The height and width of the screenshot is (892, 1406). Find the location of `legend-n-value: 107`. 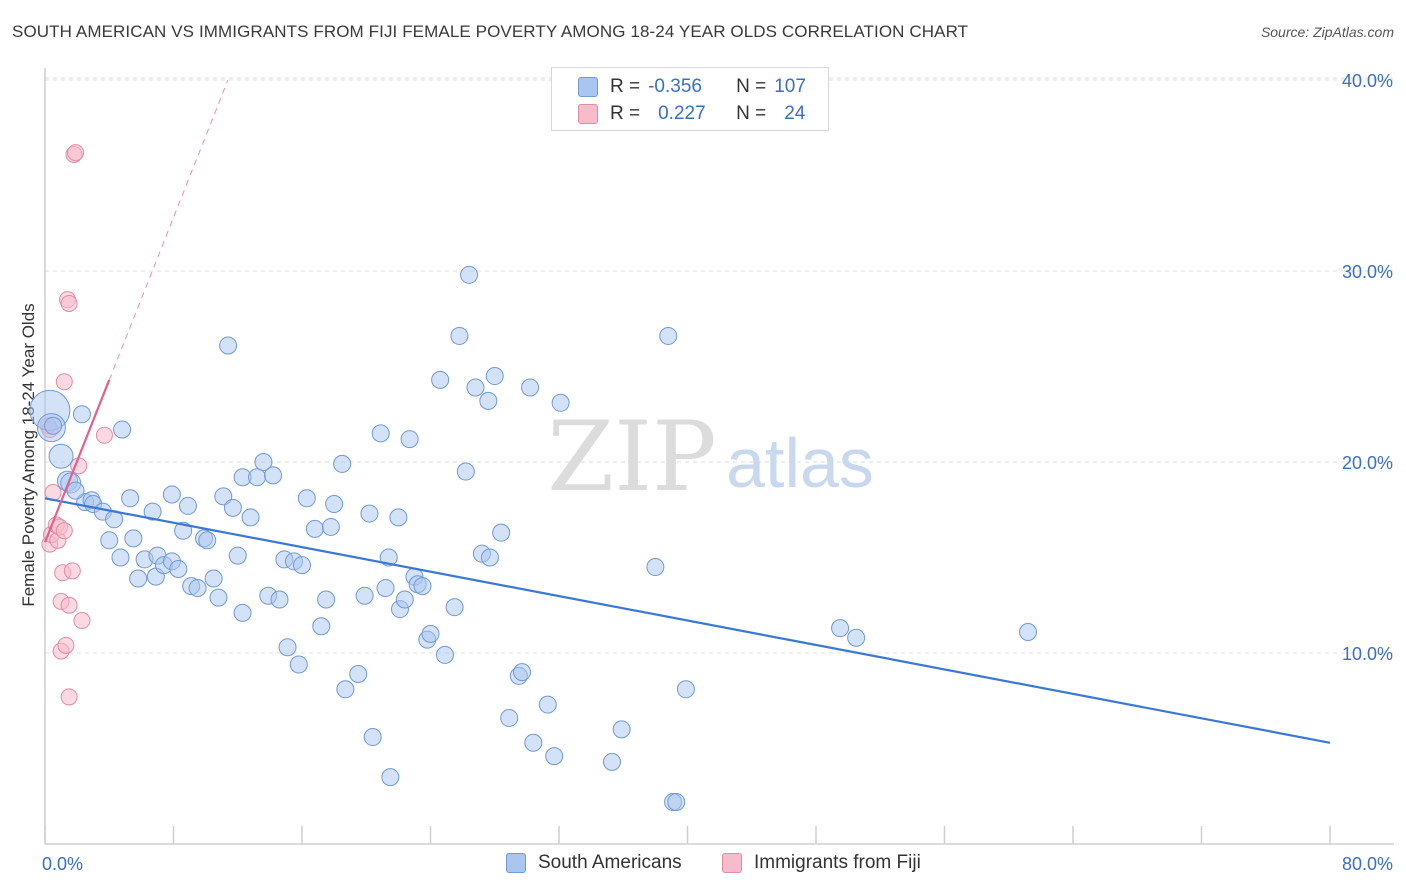

legend-n-value: 107 is located at coordinates (790, 86).